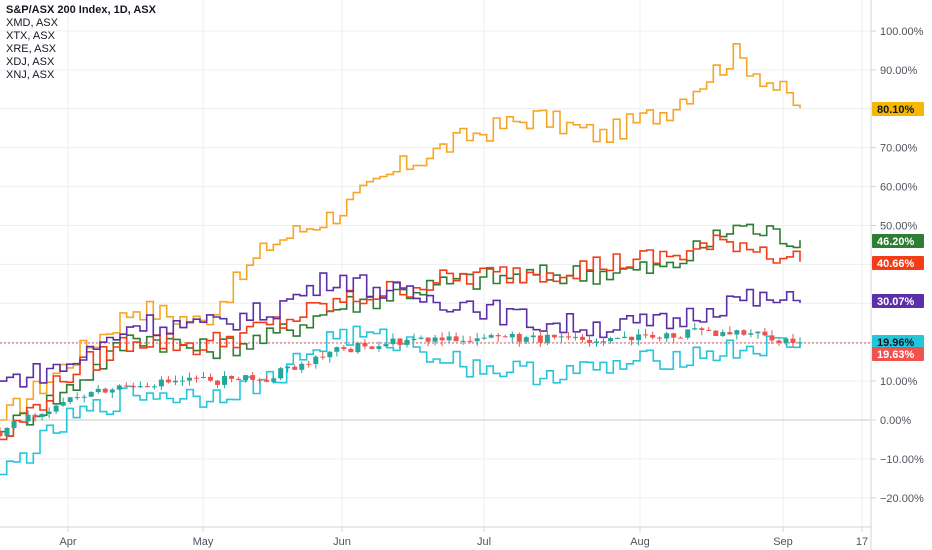  What do you see at coordinates (783, 542) in the screenshot?
I see `x-tick-label: Sep` at bounding box center [783, 542].